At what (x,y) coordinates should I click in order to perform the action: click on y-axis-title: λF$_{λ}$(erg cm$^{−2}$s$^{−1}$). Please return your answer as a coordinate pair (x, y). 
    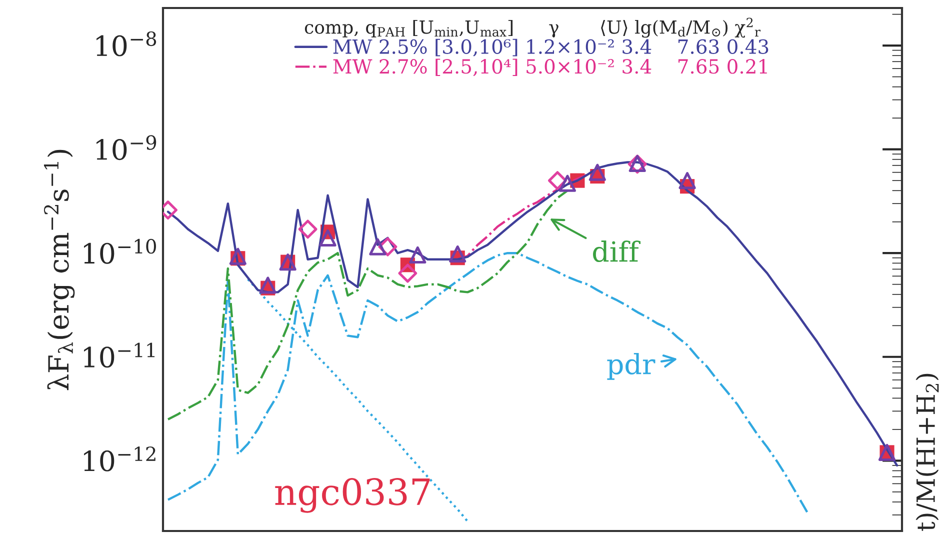
    Looking at the image, I should click on (59, 270).